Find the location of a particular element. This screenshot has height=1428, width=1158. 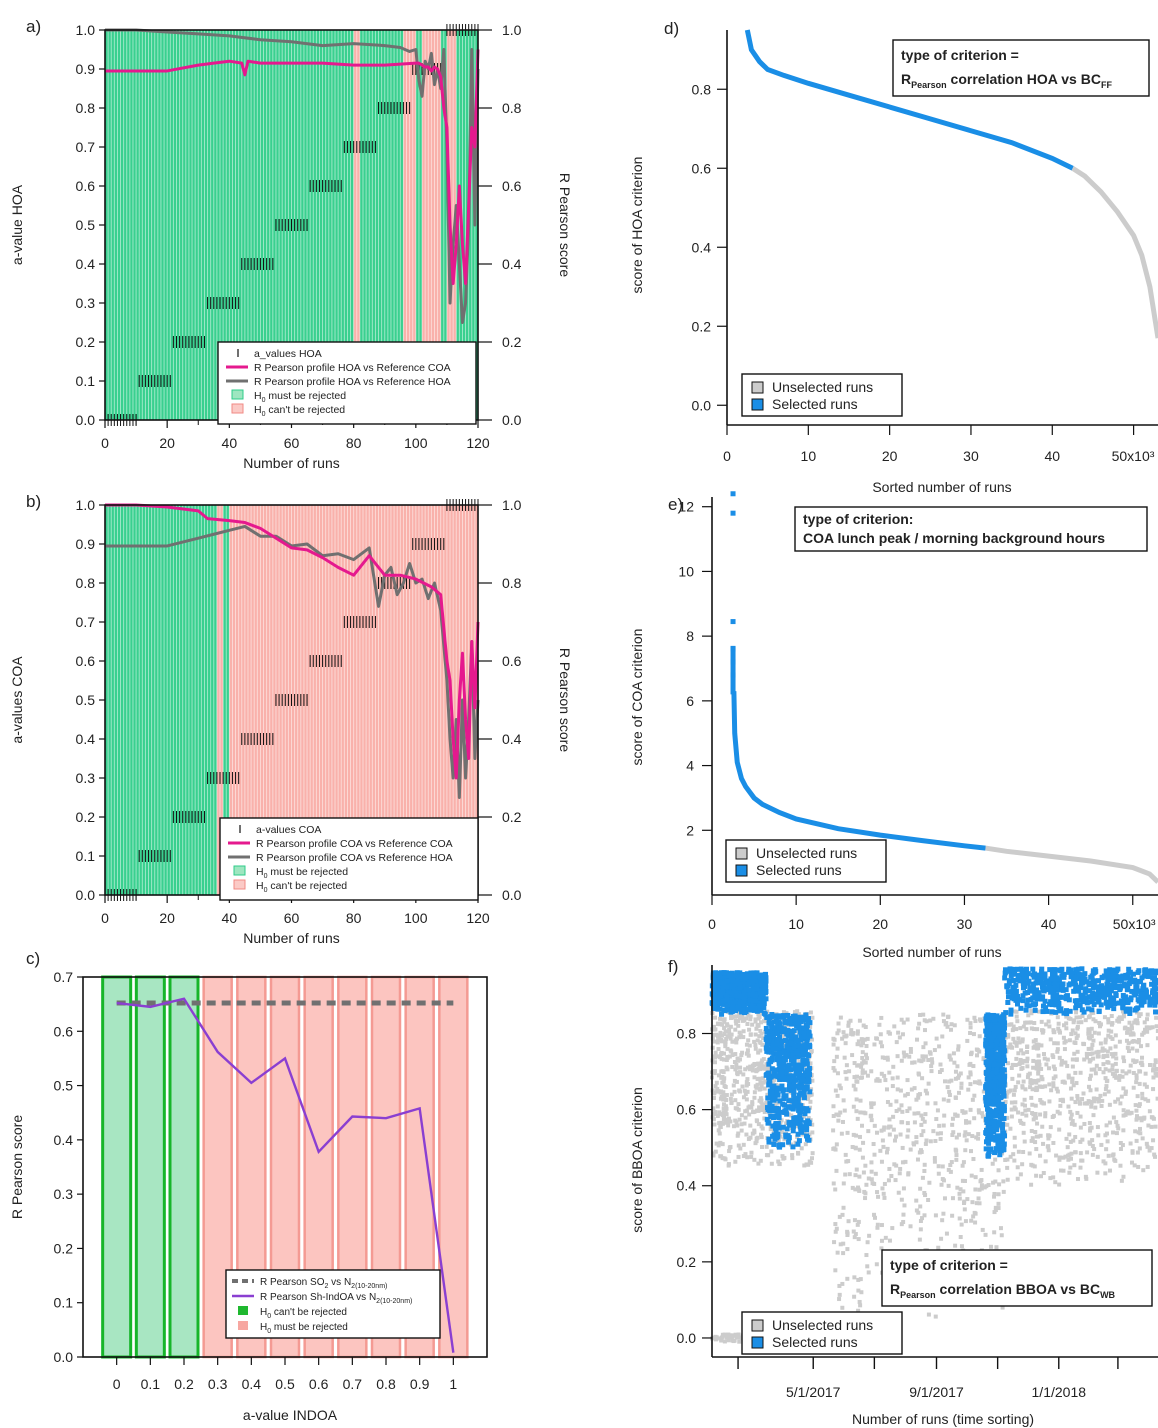

x-tick-label: 120 is located at coordinates (478, 918).